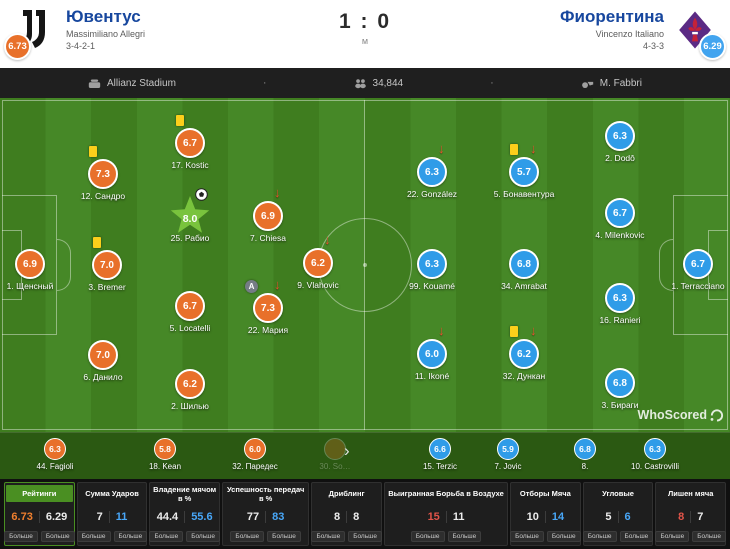 The image size is (730, 549). Describe the element at coordinates (185, 494) in the screenshot. I see `stat-label: Владение мячом в %` at that location.